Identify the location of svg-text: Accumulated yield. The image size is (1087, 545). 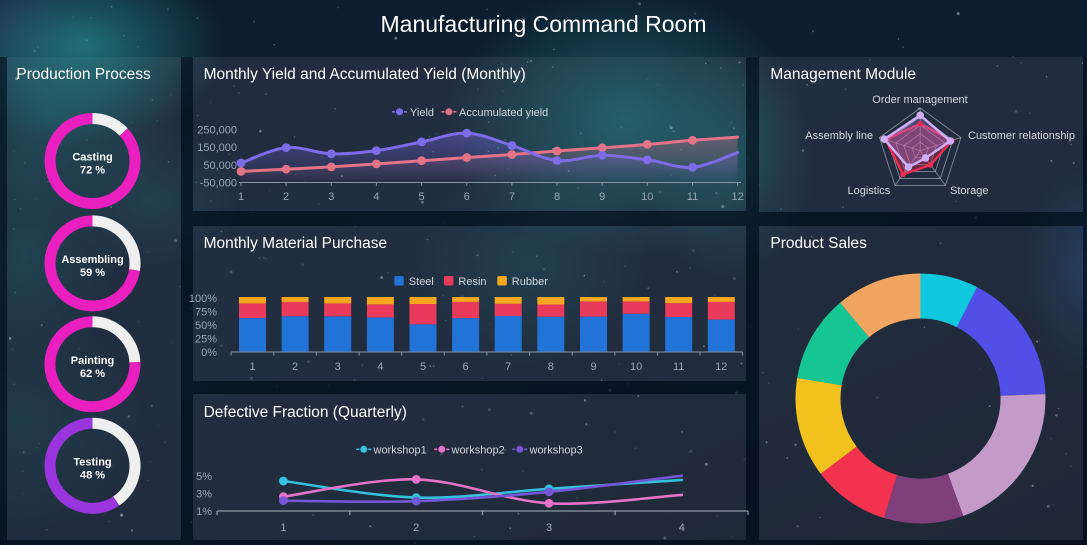
(503, 113).